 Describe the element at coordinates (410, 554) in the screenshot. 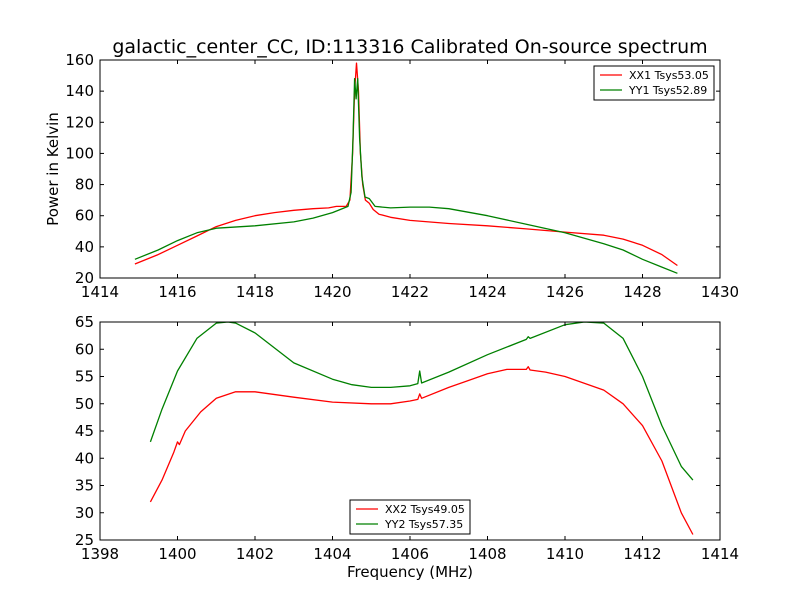

I see `x-tick-label: 1406` at that location.